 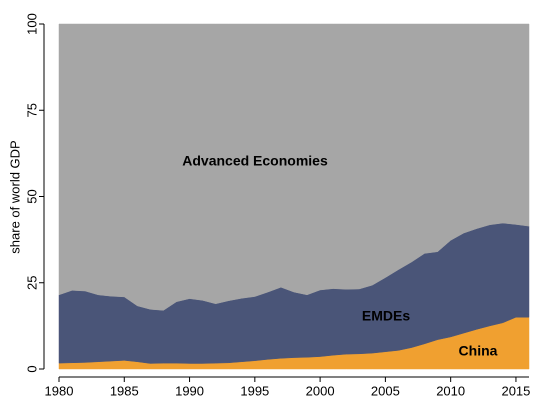 What do you see at coordinates (31, 24) in the screenshot?
I see `y-tick-label: 100` at bounding box center [31, 24].